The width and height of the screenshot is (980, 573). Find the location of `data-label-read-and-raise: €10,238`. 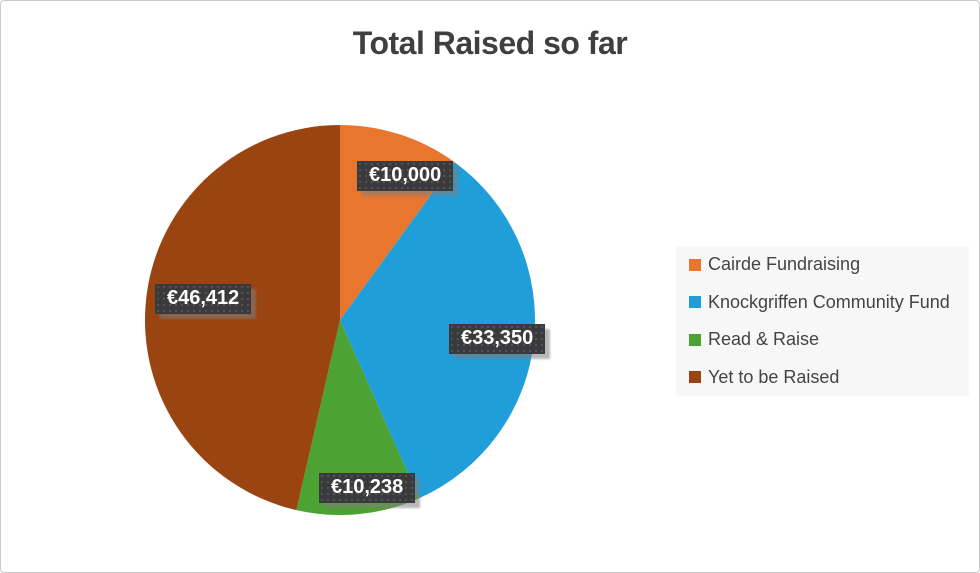

data-label-read-and-raise: €10,238 is located at coordinates (367, 488).